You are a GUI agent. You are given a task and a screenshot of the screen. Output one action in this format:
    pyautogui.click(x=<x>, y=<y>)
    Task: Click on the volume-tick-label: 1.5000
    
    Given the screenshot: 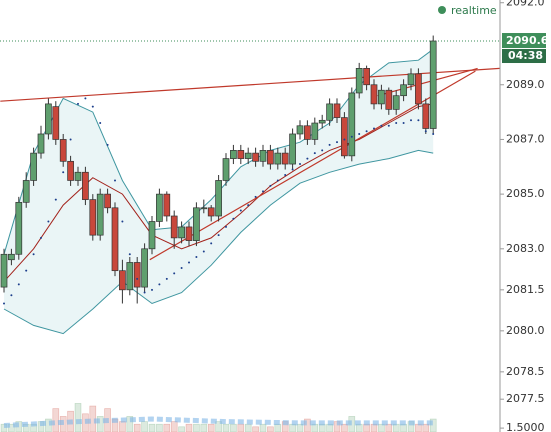 What is the action you would take?
    pyautogui.click(x=525, y=426)
    